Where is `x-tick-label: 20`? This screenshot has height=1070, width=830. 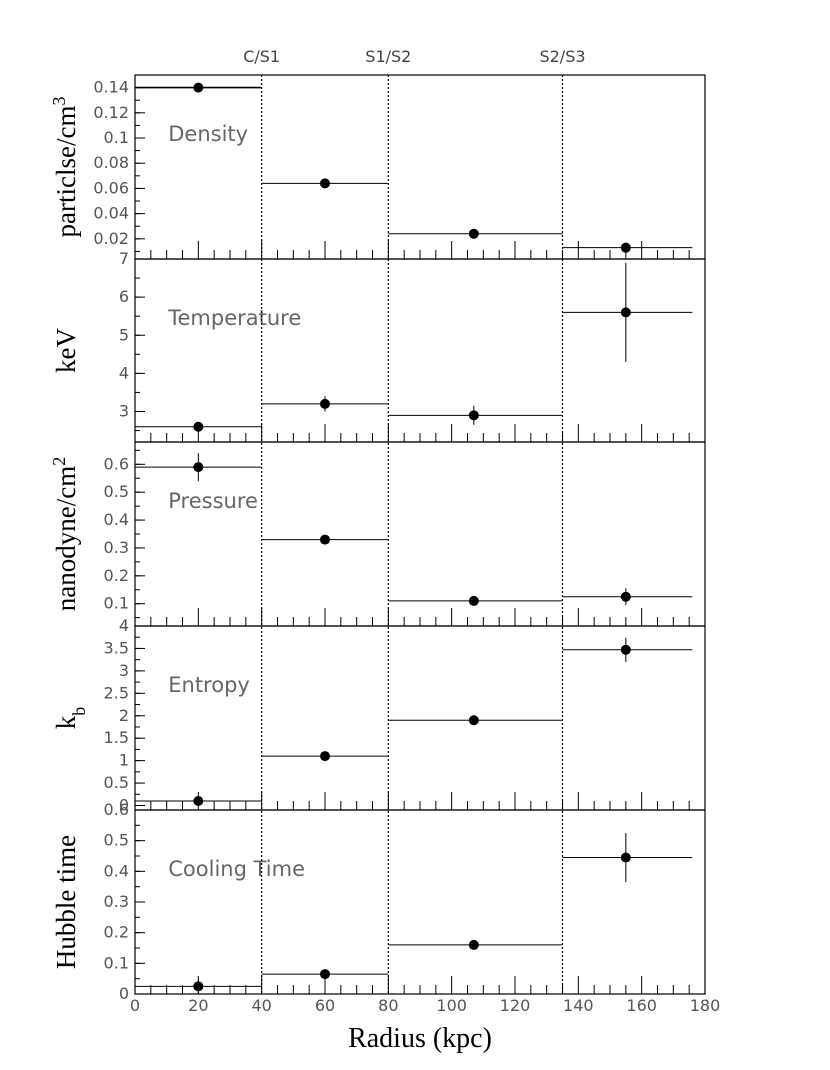 x-tick-label: 20 is located at coordinates (198, 1005).